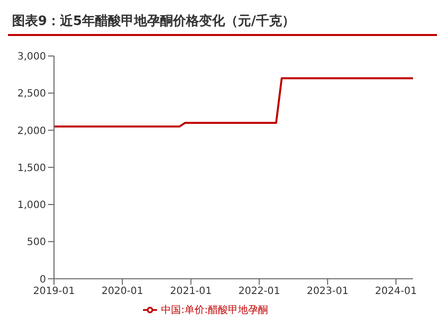  What do you see at coordinates (31, 131) in the screenshot?
I see `y-tick-label: 2,000` at bounding box center [31, 131].